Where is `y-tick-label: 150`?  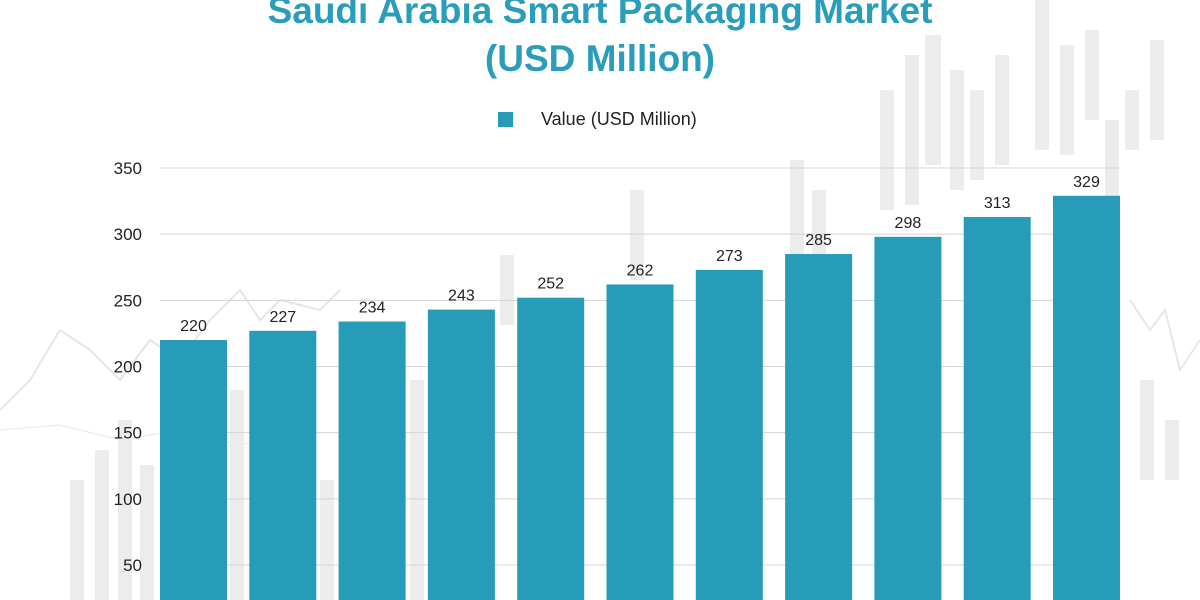
y-tick-label: 150 is located at coordinates (128, 433).